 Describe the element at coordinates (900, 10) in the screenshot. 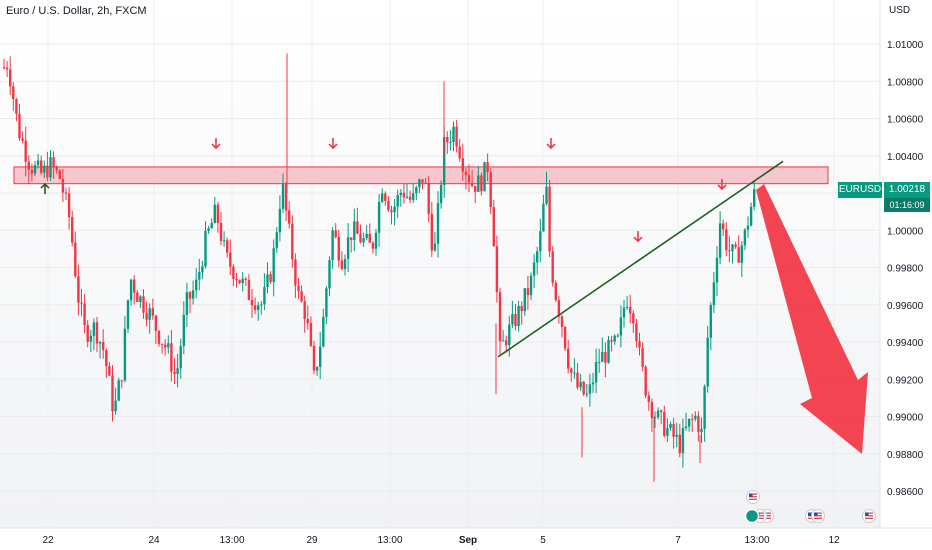

I see `currency-label: USD` at that location.